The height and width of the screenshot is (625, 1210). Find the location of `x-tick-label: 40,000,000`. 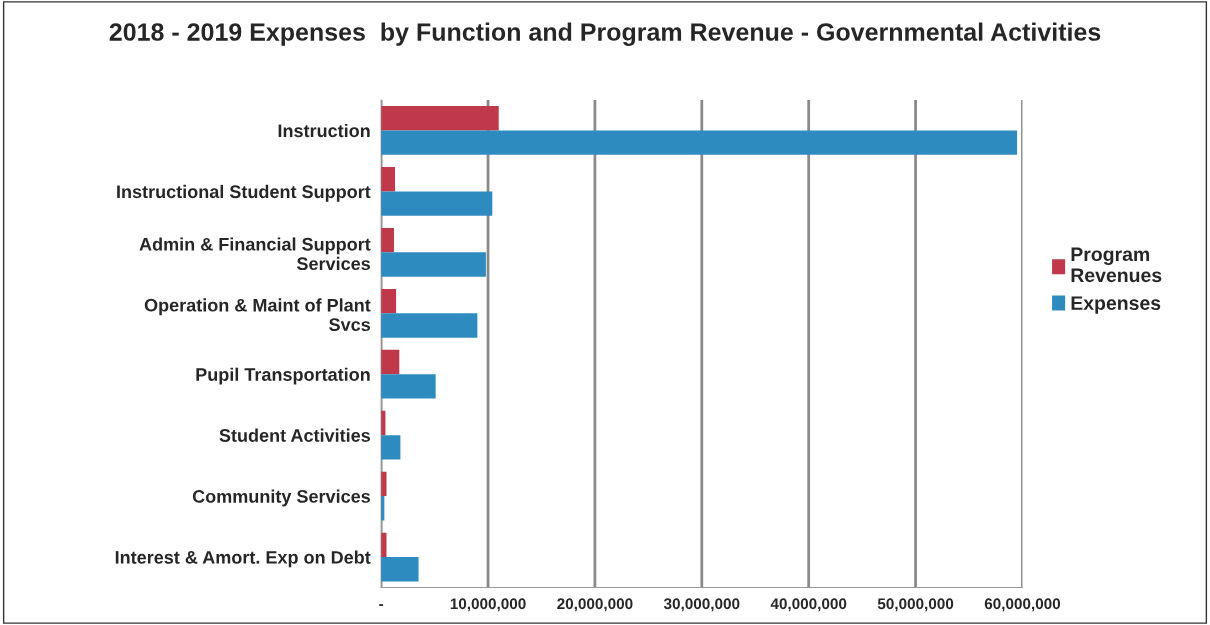

x-tick-label: 40,000,000 is located at coordinates (808, 605).